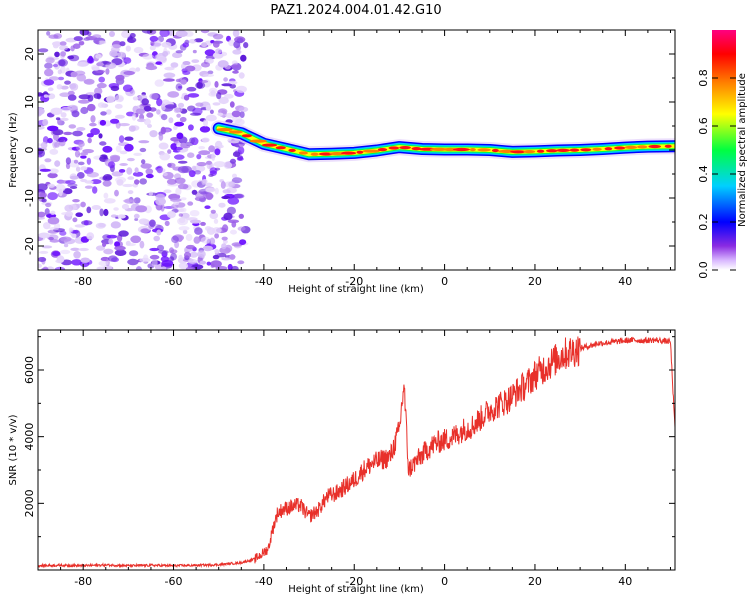  I want to click on y-tick-label: -10, so click(29, 198).